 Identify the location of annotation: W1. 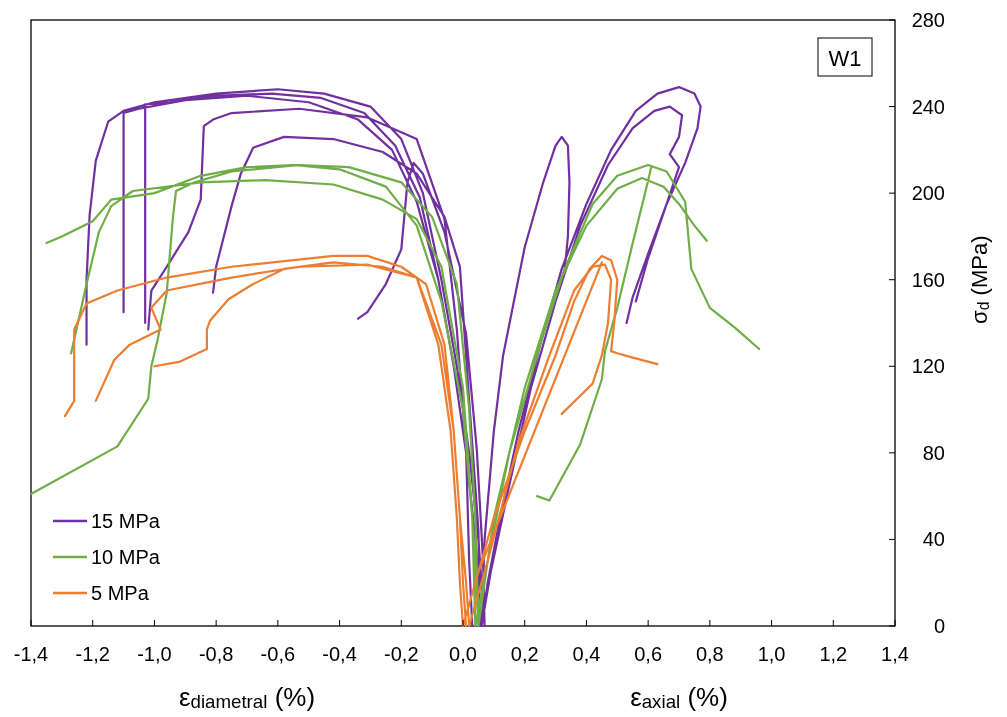
(845, 58).